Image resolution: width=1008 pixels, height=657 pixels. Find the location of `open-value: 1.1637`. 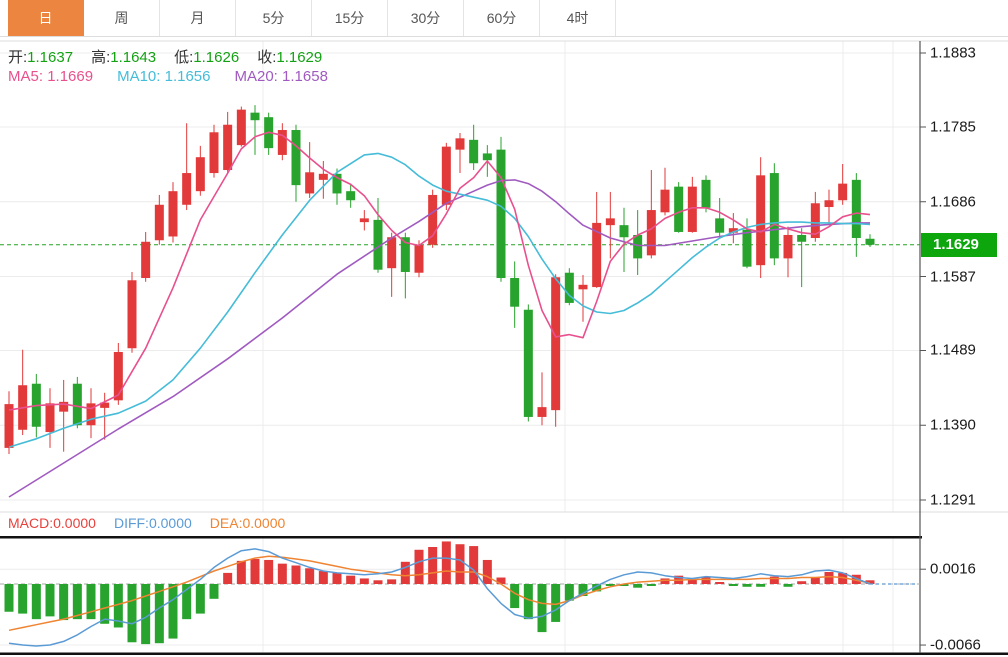

open-value: 1.1637 is located at coordinates (50, 57).